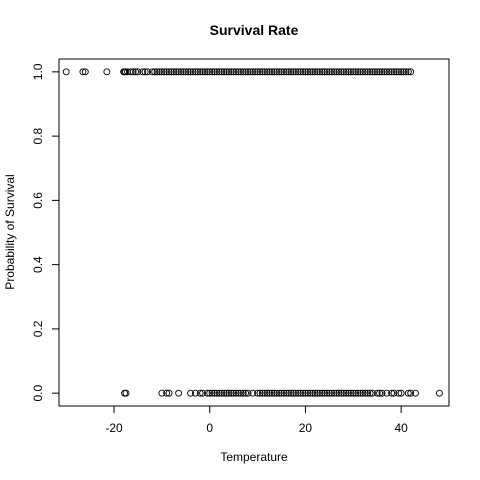 The image size is (480, 480). Describe the element at coordinates (45, 232) in the screenshot. I see `y-axis: 0.0 0.2 0.4 0.6 0.8 1.0` at that location.